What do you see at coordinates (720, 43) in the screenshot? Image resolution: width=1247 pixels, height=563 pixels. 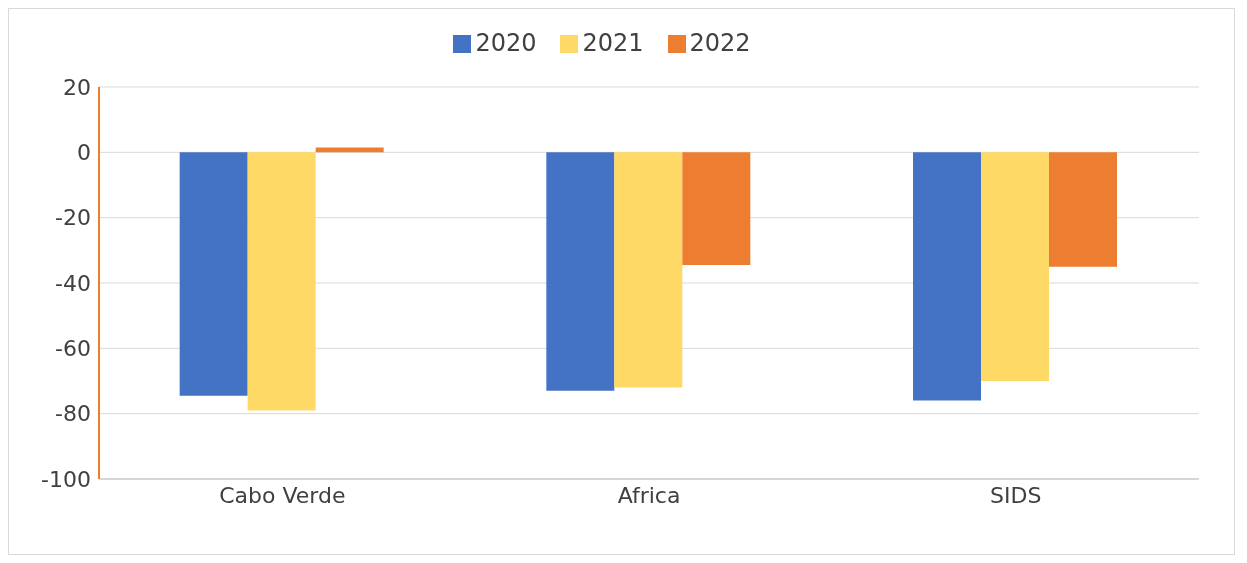 I see `legend-label: 2022` at bounding box center [720, 43].